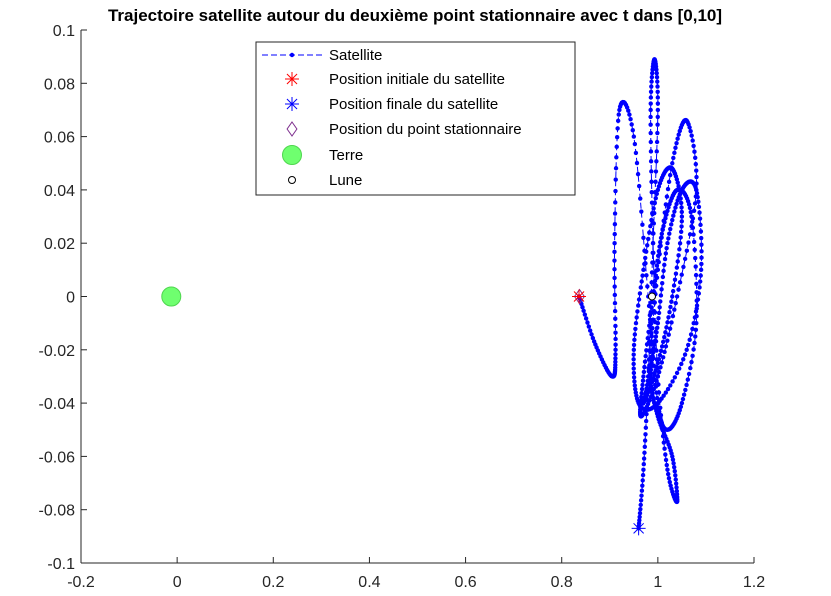  What do you see at coordinates (59, 84) in the screenshot?
I see `y-tick-label: 0.08` at bounding box center [59, 84].